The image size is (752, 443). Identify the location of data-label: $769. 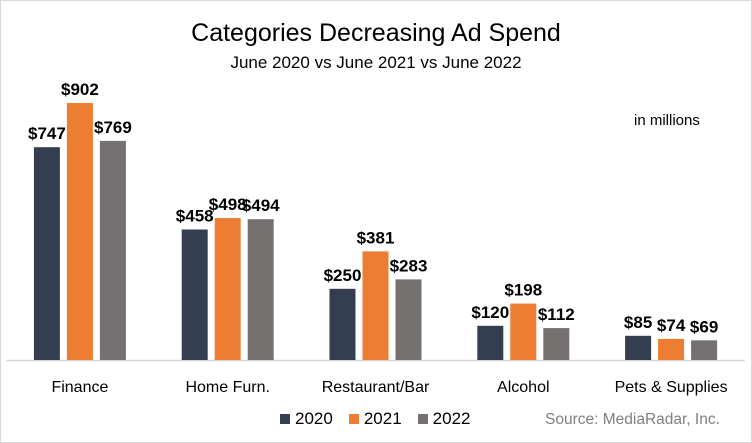
(113, 127).